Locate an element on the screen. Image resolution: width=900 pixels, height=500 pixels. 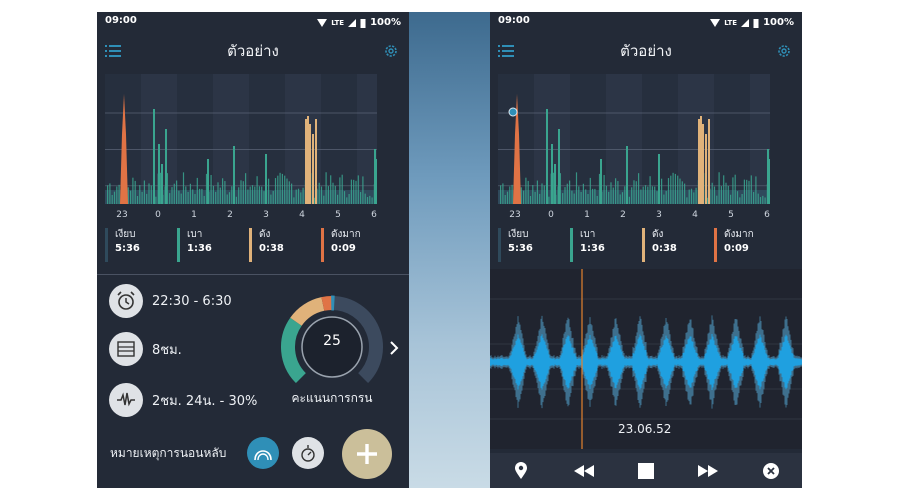
bed-icon is located at coordinates (126, 349).